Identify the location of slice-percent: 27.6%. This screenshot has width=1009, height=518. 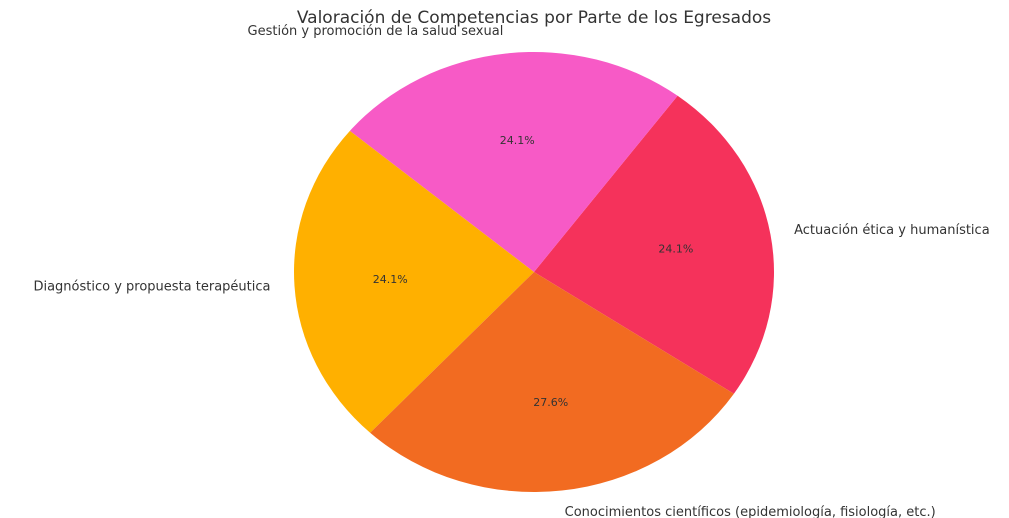
(550, 402).